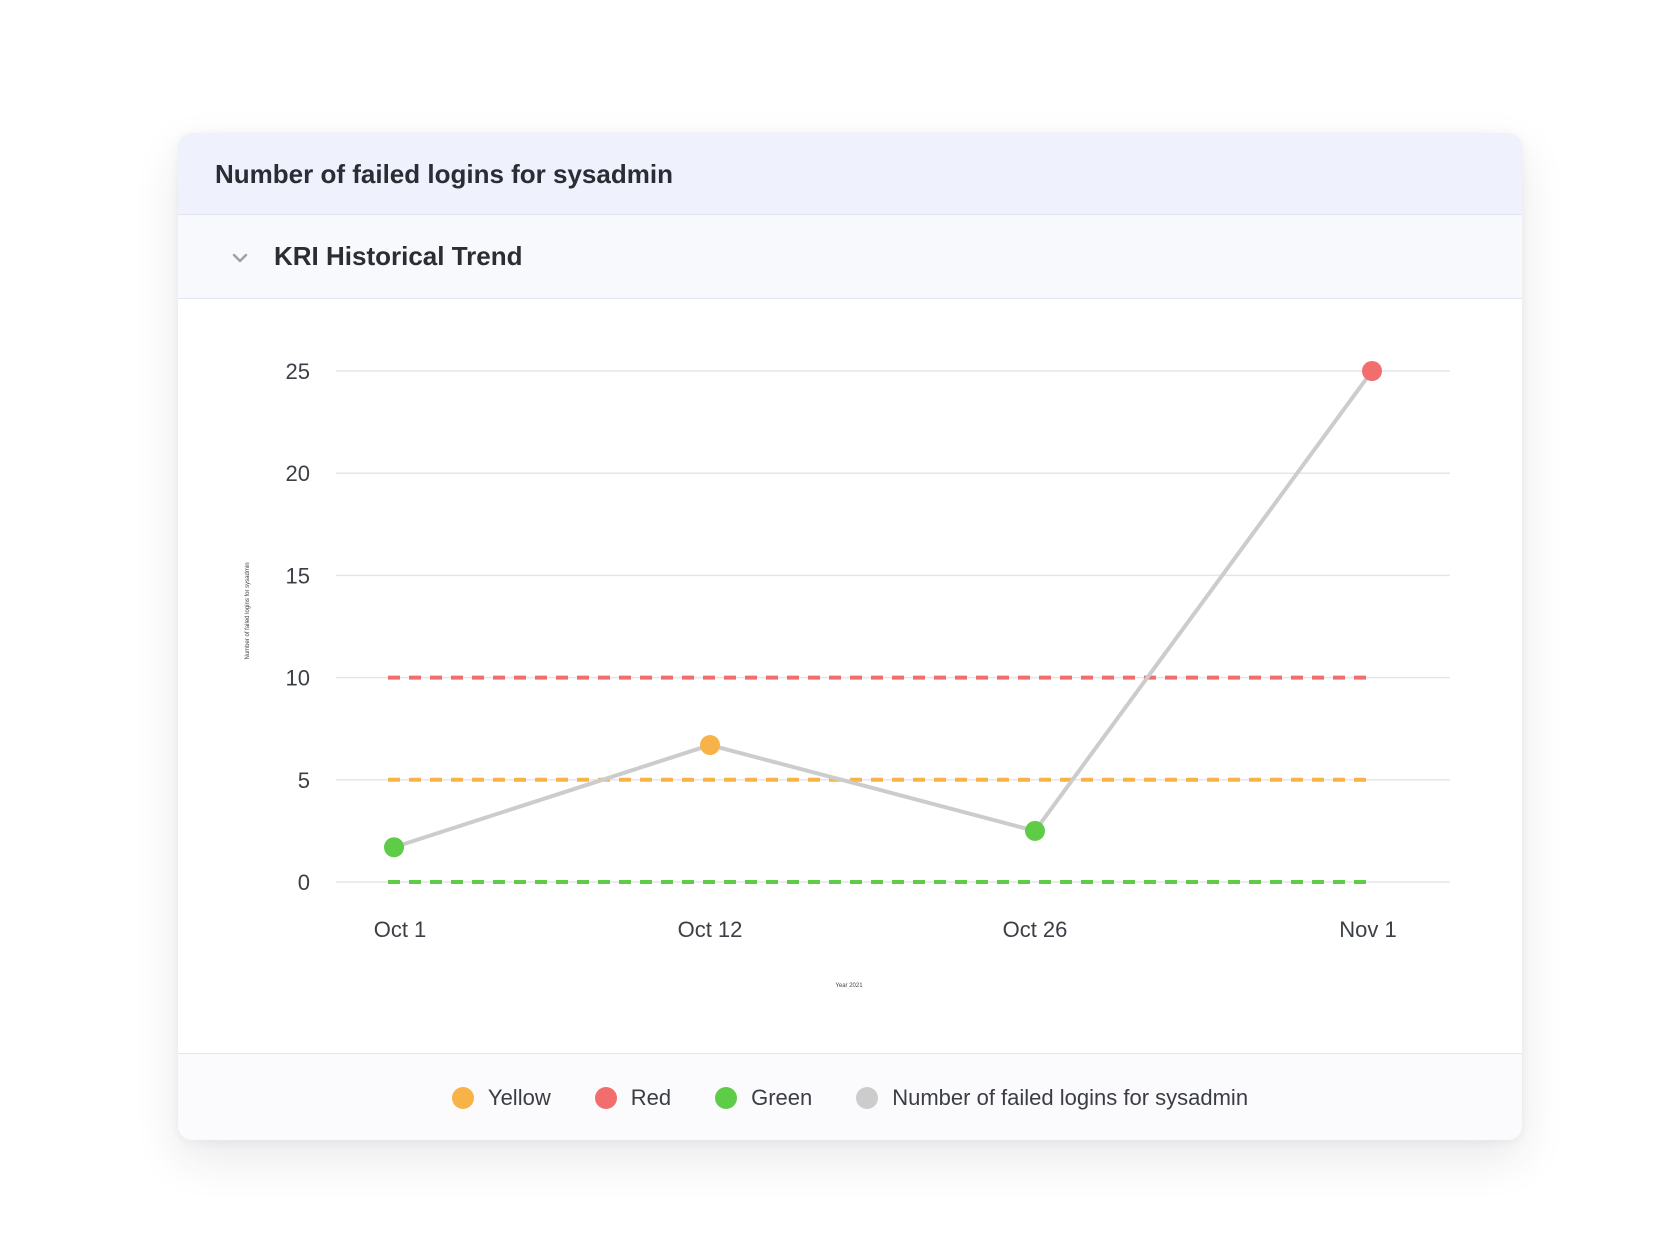 This screenshot has height=1260, width=1680. I want to click on x-tick-label: Nov 1, so click(1367, 929).